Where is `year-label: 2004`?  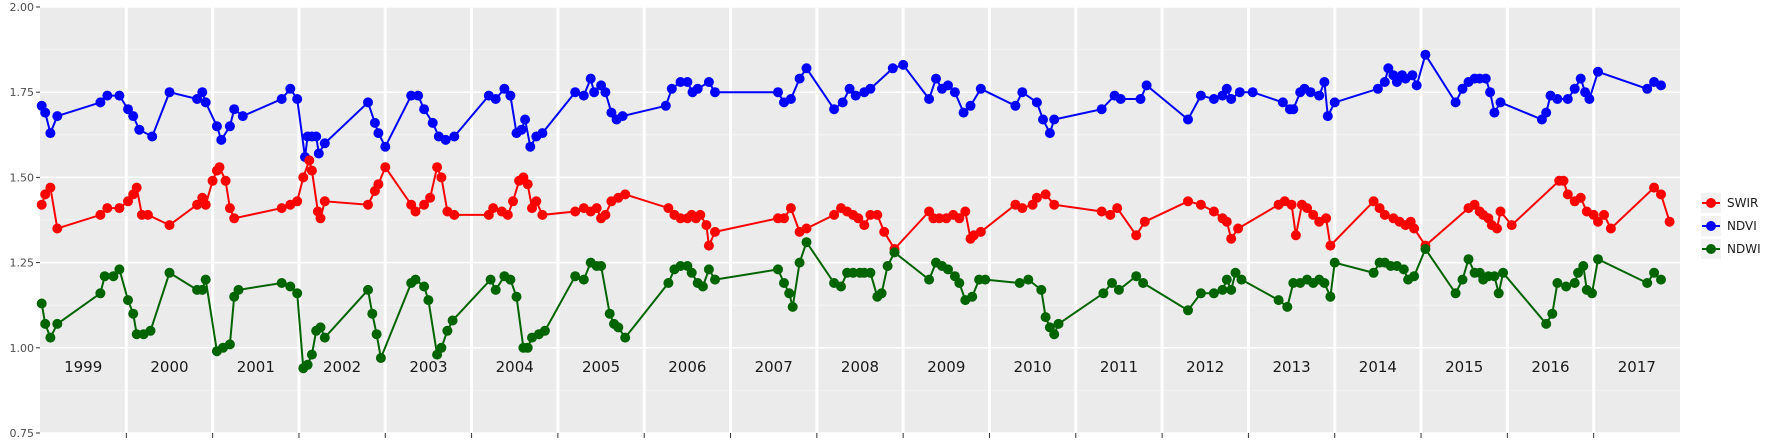 year-label: 2004 is located at coordinates (515, 367).